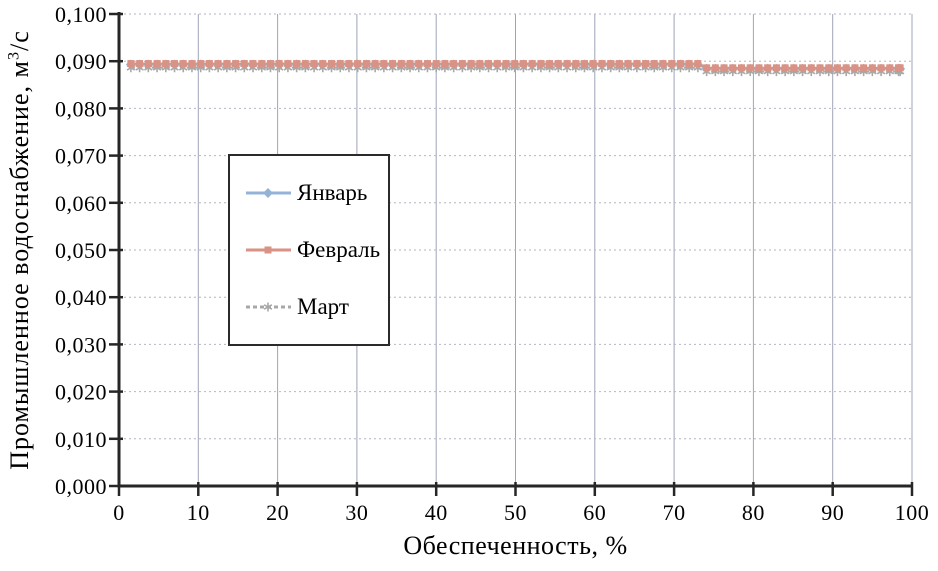  Describe the element at coordinates (332, 192) in the screenshot. I see `legend-label-january: Январь` at that location.